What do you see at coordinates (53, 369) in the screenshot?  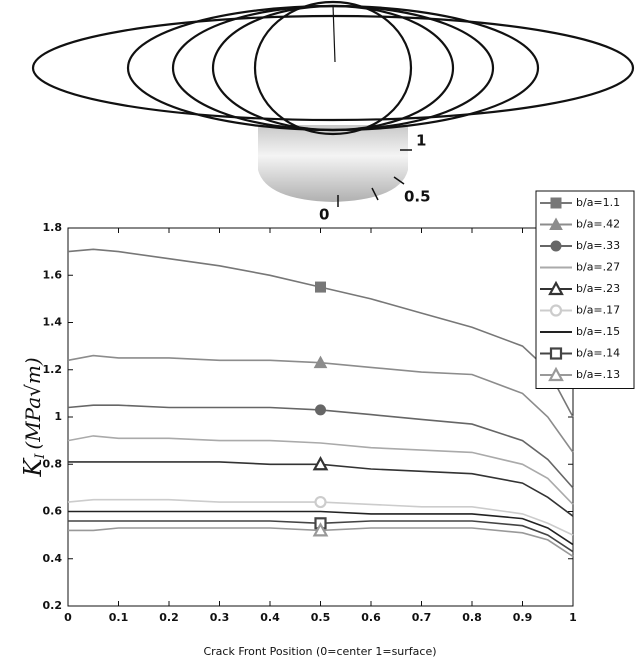 I see `y-tick-label: 1.2` at bounding box center [53, 369].